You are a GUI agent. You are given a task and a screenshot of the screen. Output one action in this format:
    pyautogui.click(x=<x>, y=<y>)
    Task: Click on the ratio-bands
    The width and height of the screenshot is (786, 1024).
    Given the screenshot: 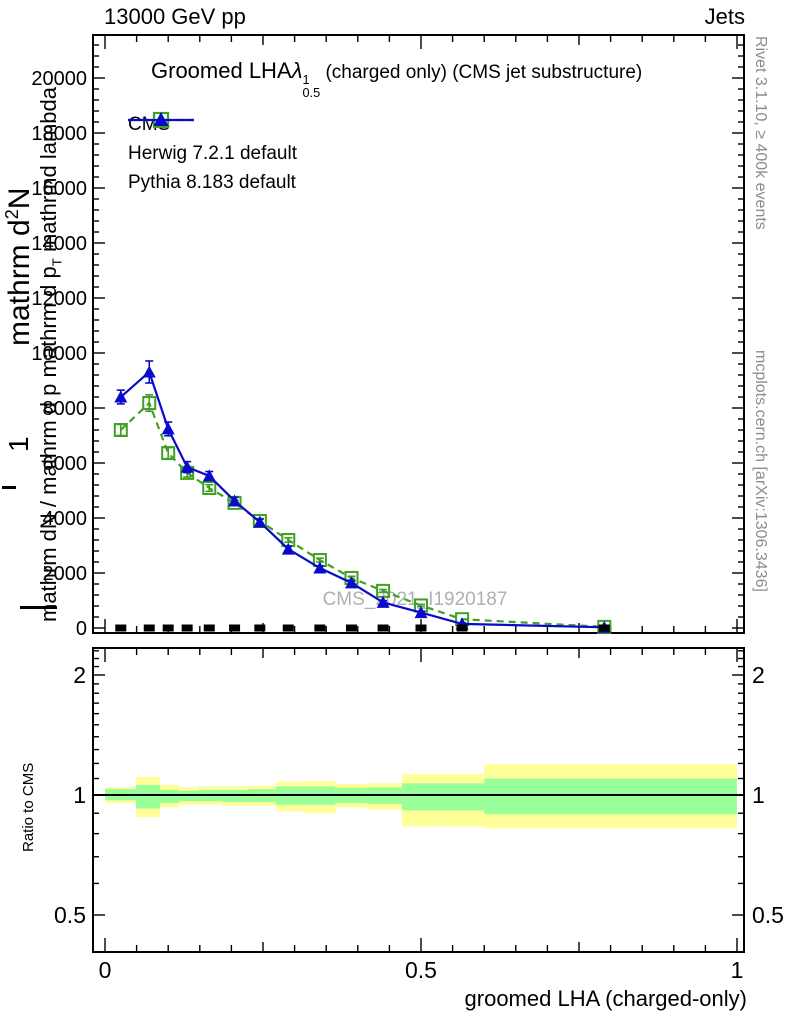 What is the action you would take?
    pyautogui.click(x=421, y=796)
    